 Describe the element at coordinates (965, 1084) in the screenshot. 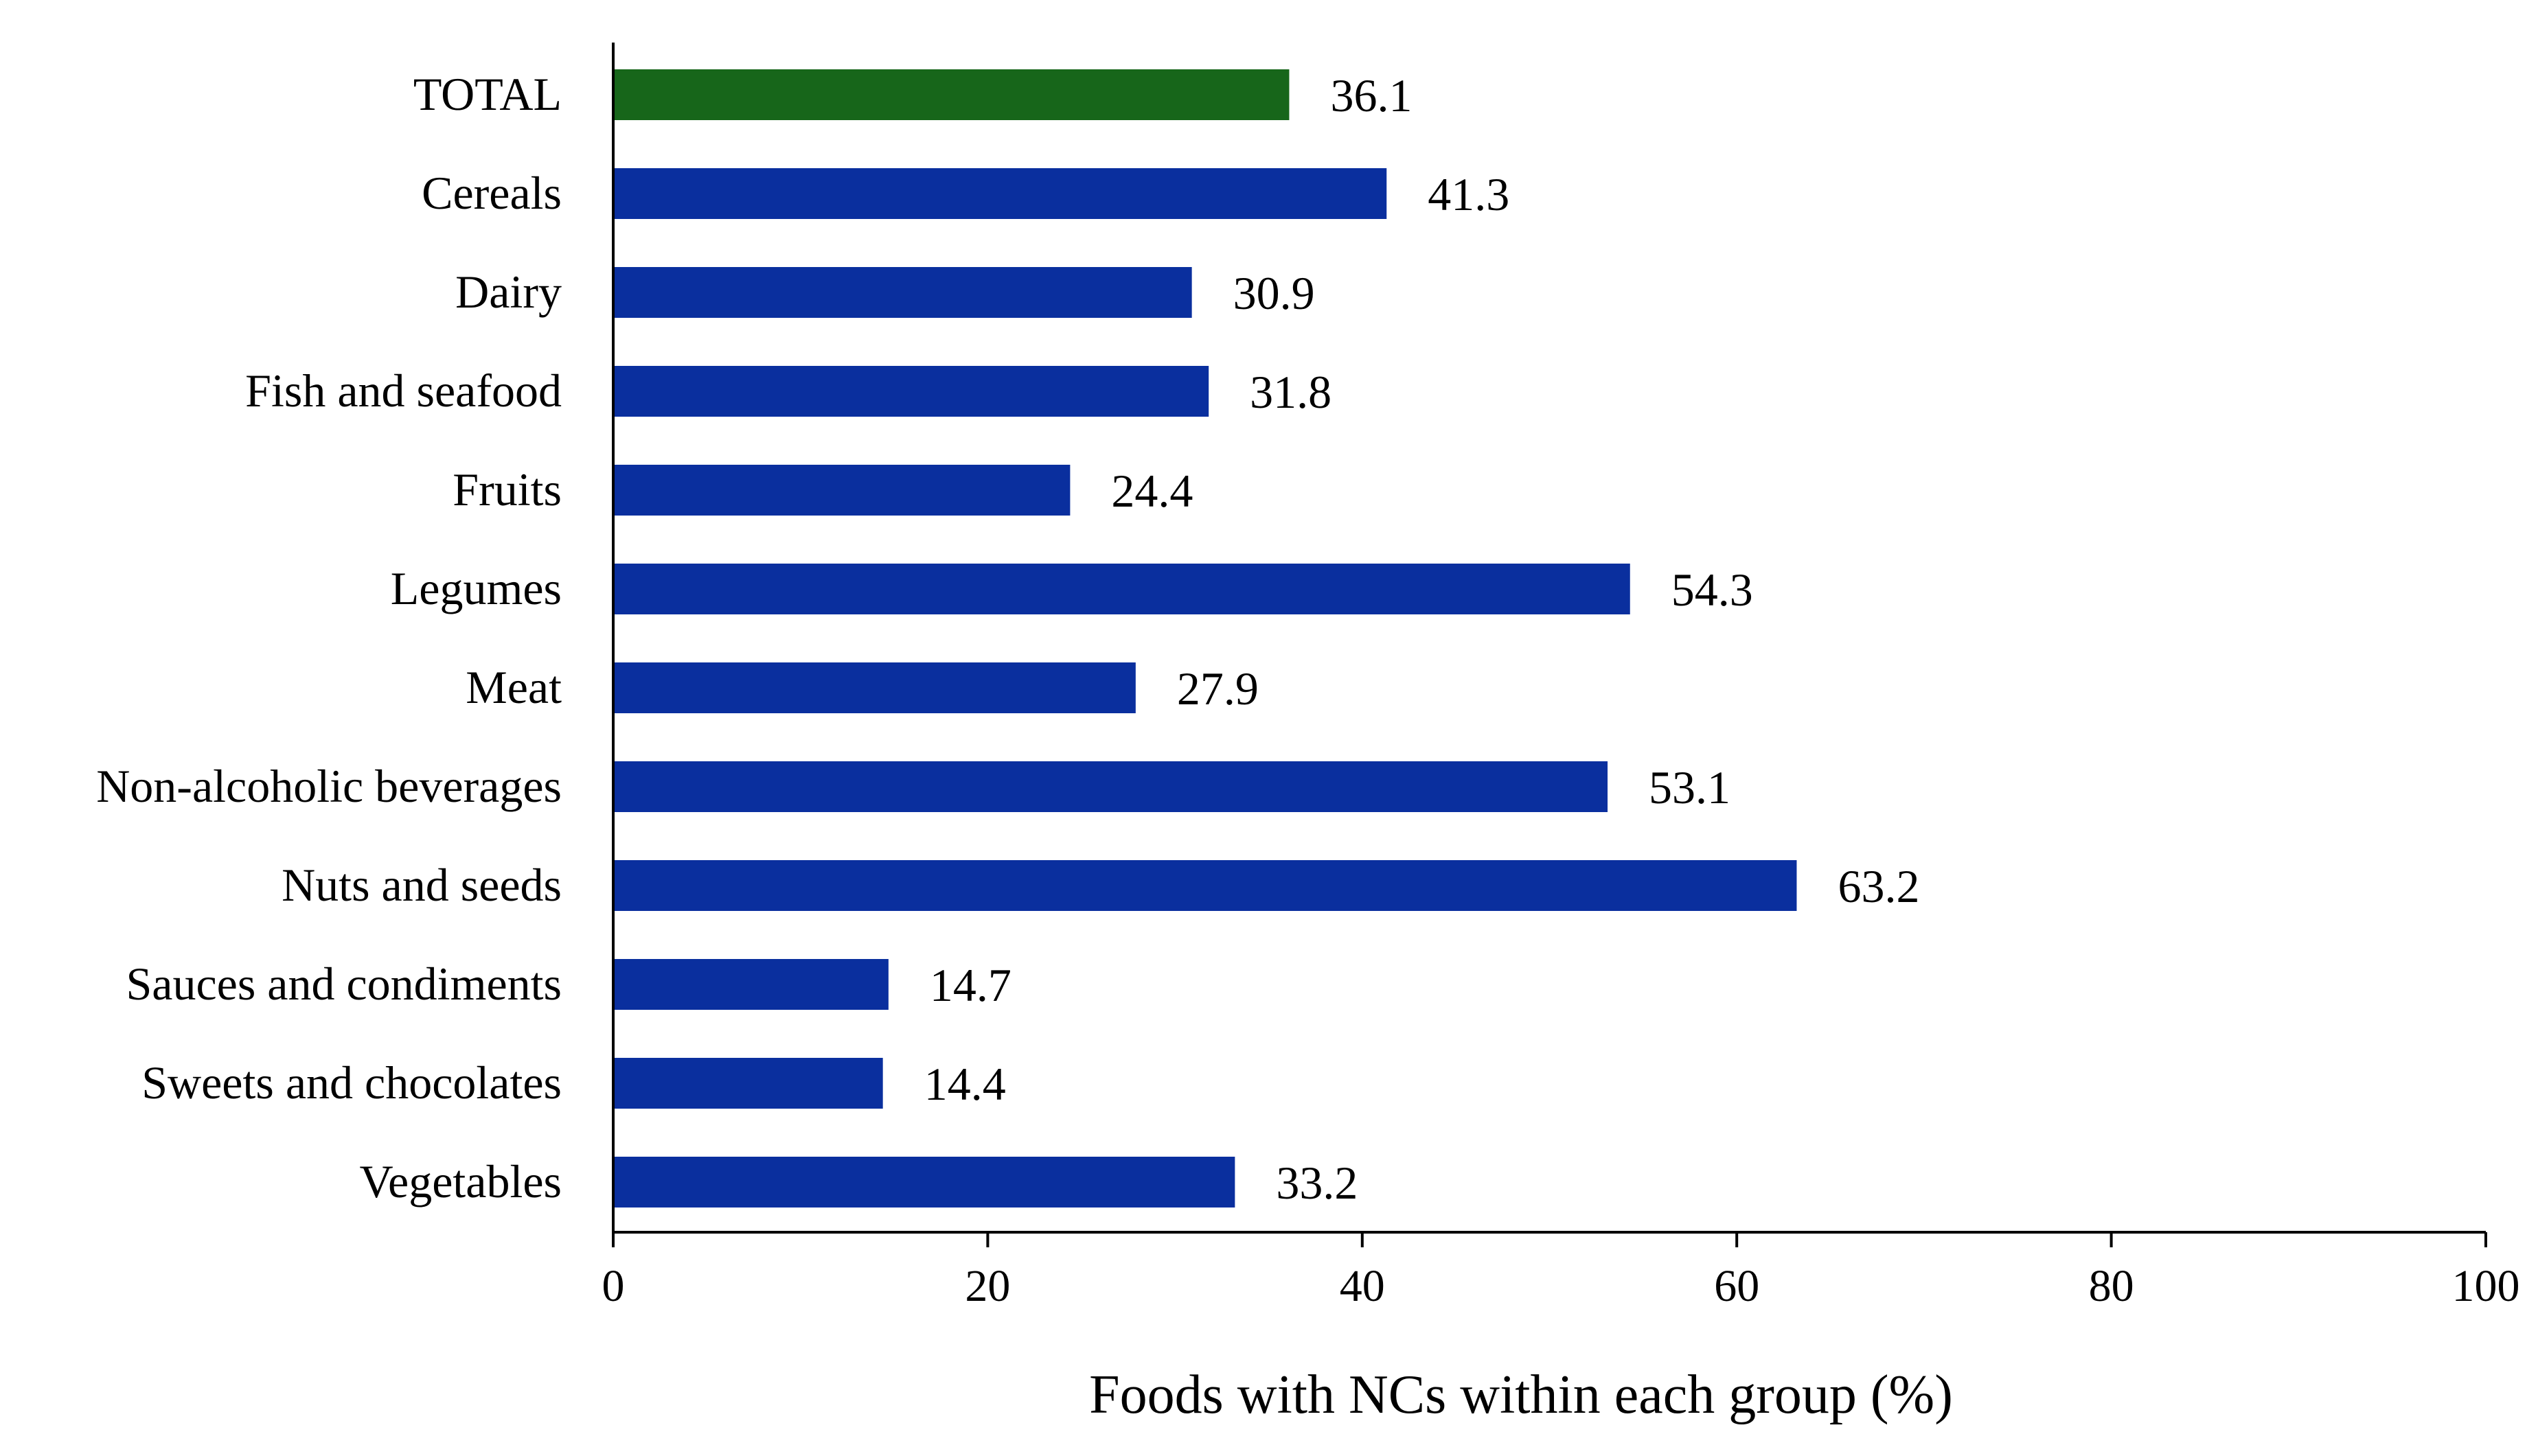

I see `value-label-sweets-and-chocolates: 14.4` at that location.